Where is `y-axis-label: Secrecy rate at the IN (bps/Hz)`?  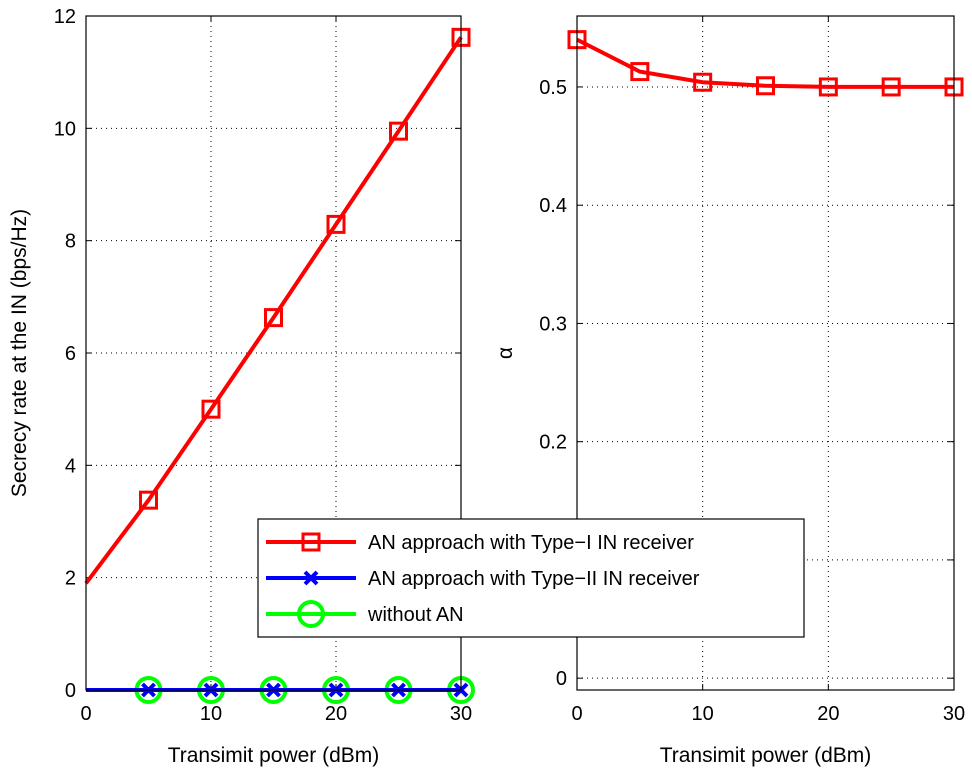 y-axis-label: Secrecy rate at the IN (bps/Hz) is located at coordinates (19, 353).